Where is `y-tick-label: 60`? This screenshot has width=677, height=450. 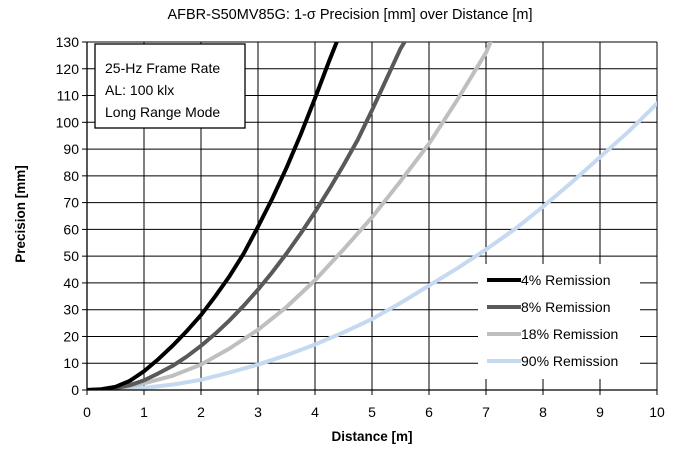 y-tick-label: 60 is located at coordinates (71, 229).